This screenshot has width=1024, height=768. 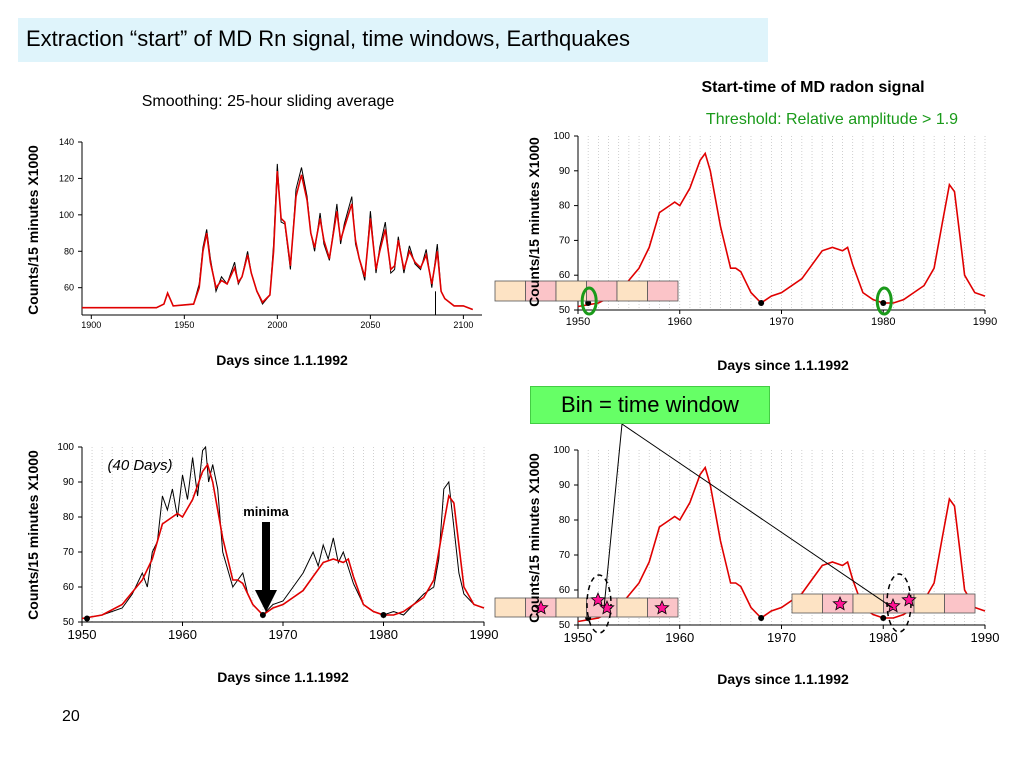 I want to click on chart-tr, so click(x=740, y=225).